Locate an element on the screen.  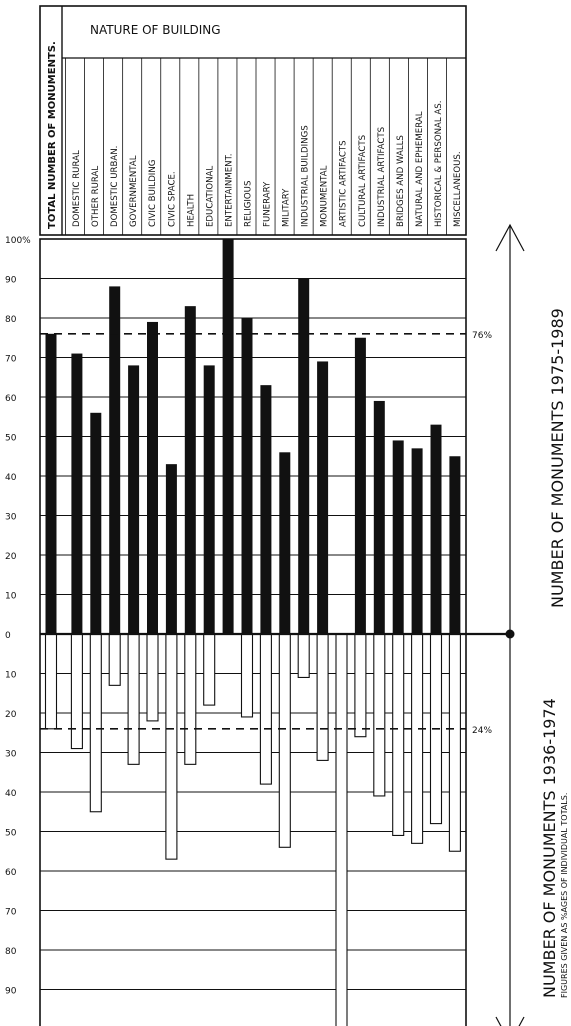
category-label: NATURAL AND EPHEMERAL is located at coordinates (420, 169).